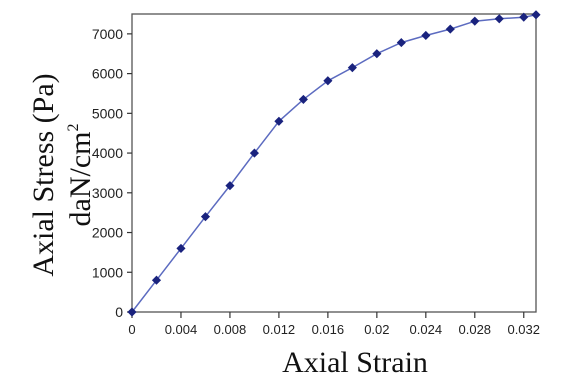 Image resolution: width=565 pixels, height=378 pixels. What do you see at coordinates (355, 362) in the screenshot?
I see `x-axis-title: Axial Strain` at bounding box center [355, 362].